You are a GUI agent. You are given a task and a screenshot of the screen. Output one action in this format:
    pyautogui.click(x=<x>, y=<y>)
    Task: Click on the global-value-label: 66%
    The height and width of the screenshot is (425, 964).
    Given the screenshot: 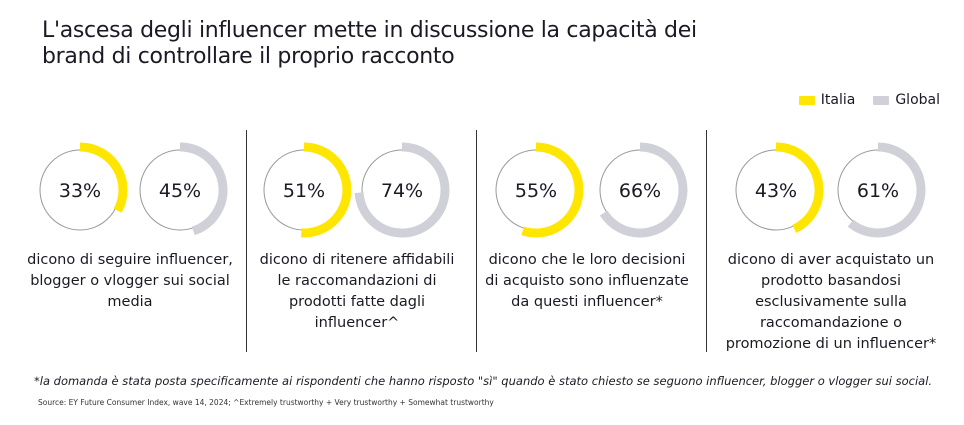 What is the action you would take?
    pyautogui.click(x=640, y=191)
    